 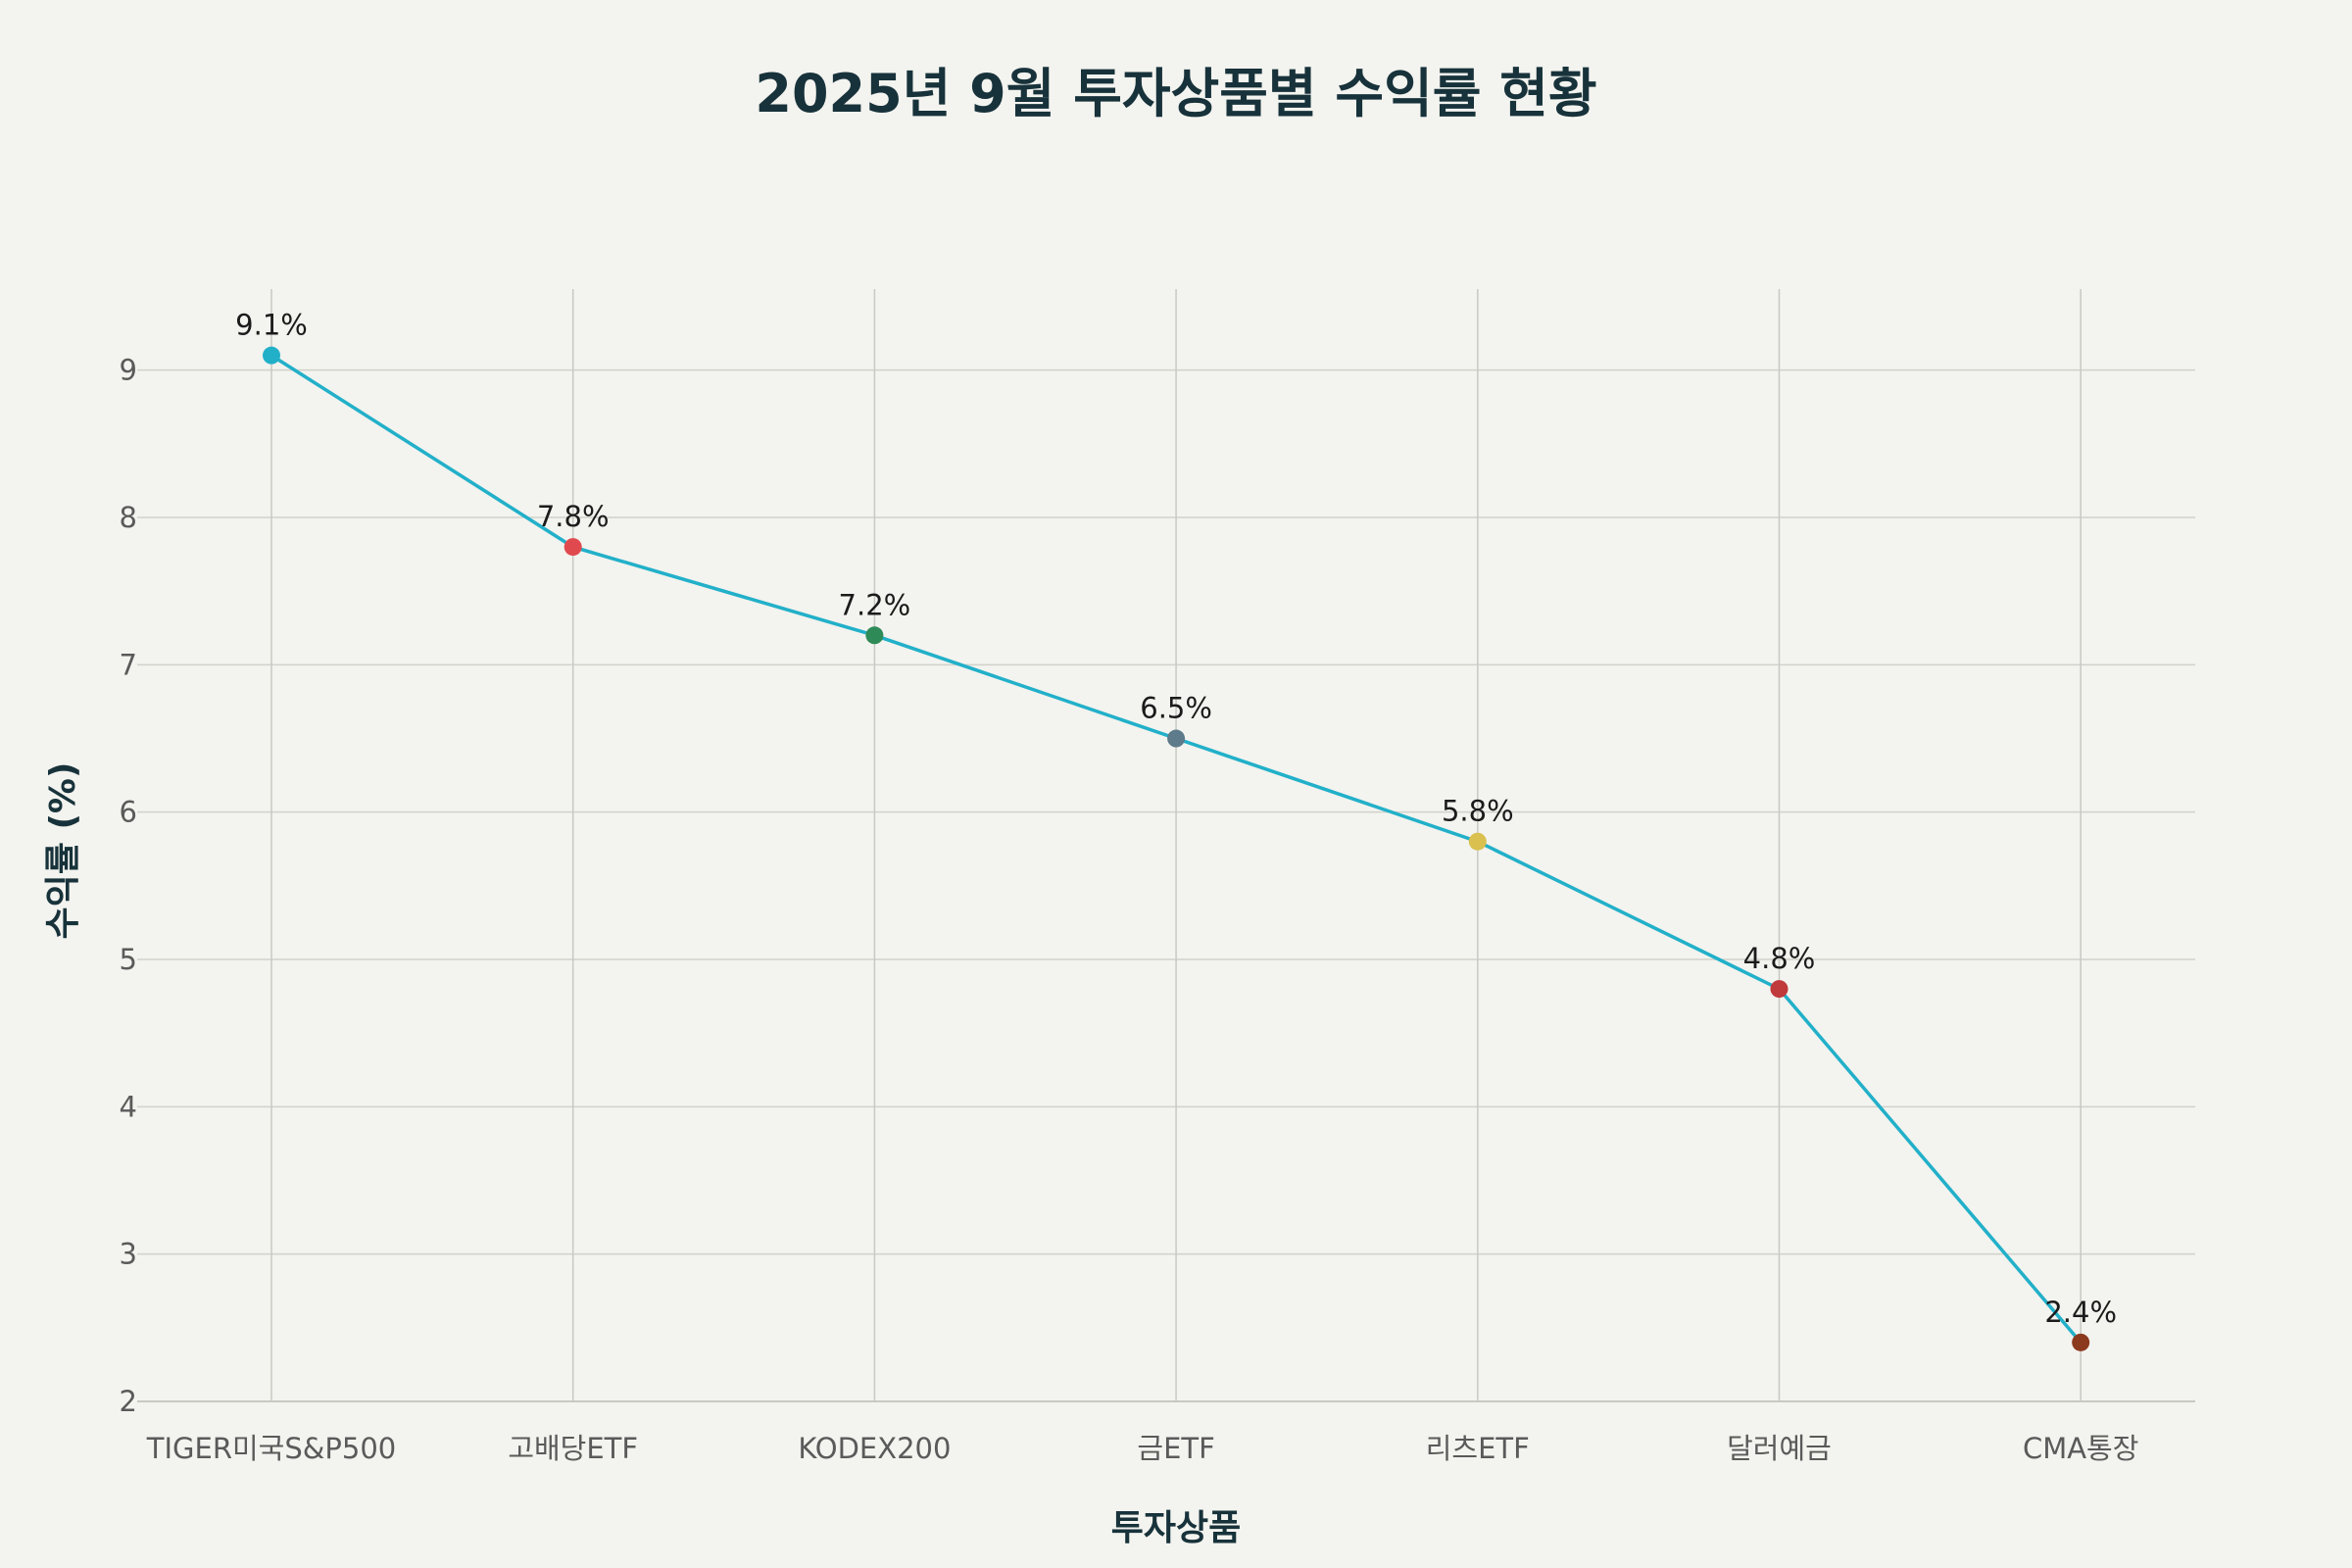 What do you see at coordinates (128, 664) in the screenshot?
I see `y-tick-label: 7` at bounding box center [128, 664].